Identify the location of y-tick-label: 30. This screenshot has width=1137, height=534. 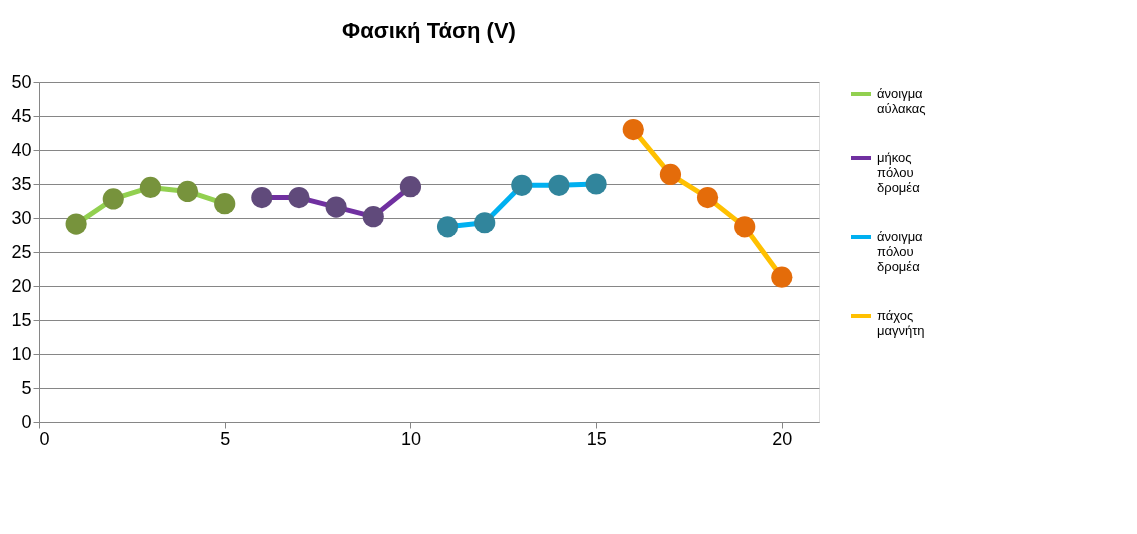
(21, 217).